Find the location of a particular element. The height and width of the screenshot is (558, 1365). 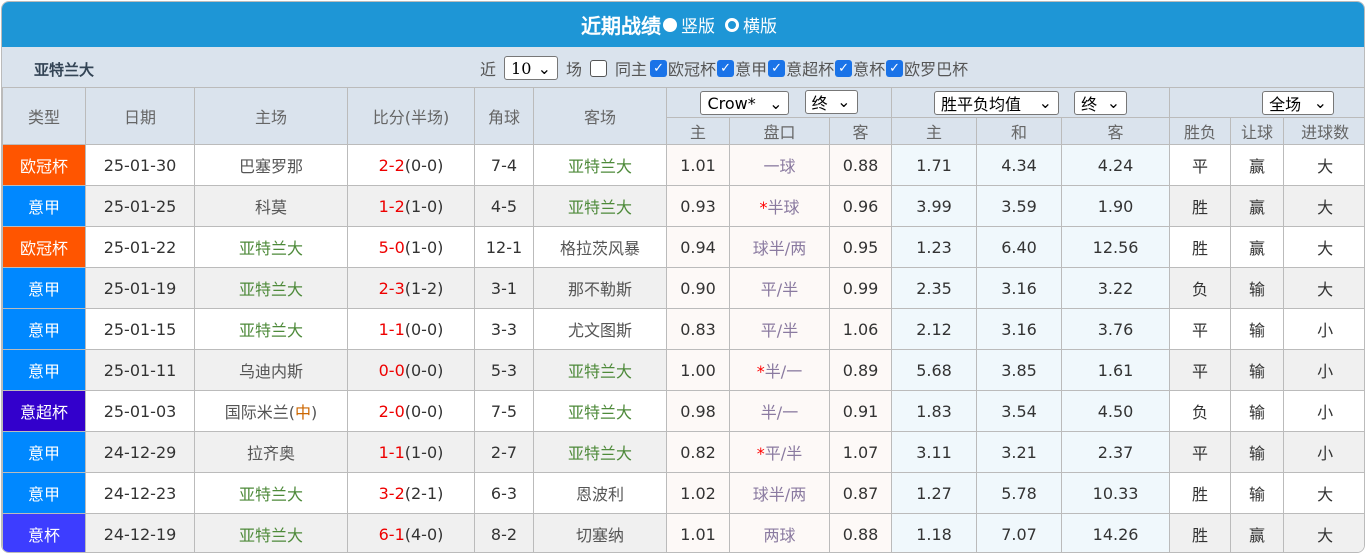

away-team: 格拉茨风暴 is located at coordinates (600, 247).